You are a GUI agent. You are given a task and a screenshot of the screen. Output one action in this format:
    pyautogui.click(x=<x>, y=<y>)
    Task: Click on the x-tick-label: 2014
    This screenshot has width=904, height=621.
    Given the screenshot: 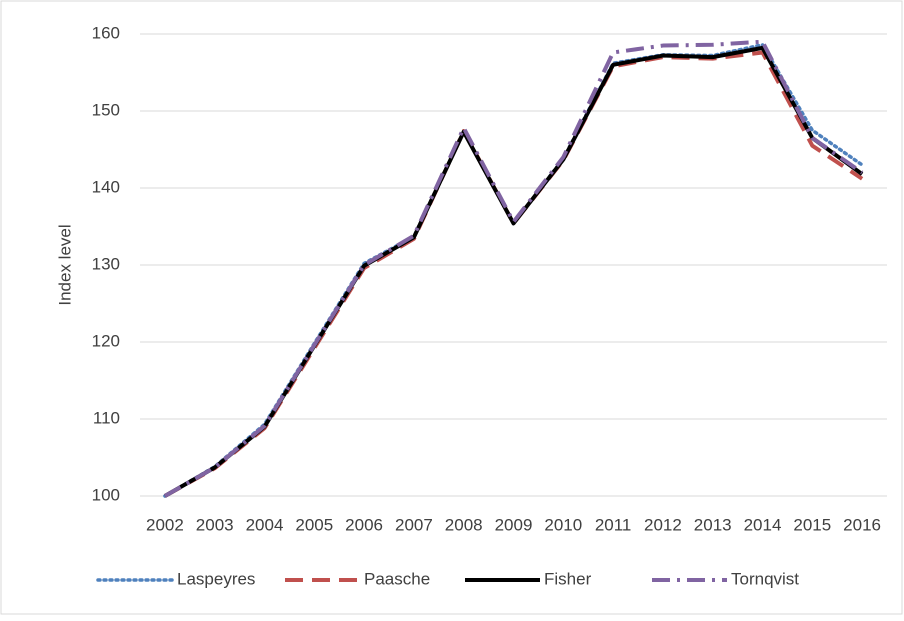 What is the action you would take?
    pyautogui.click(x=763, y=524)
    